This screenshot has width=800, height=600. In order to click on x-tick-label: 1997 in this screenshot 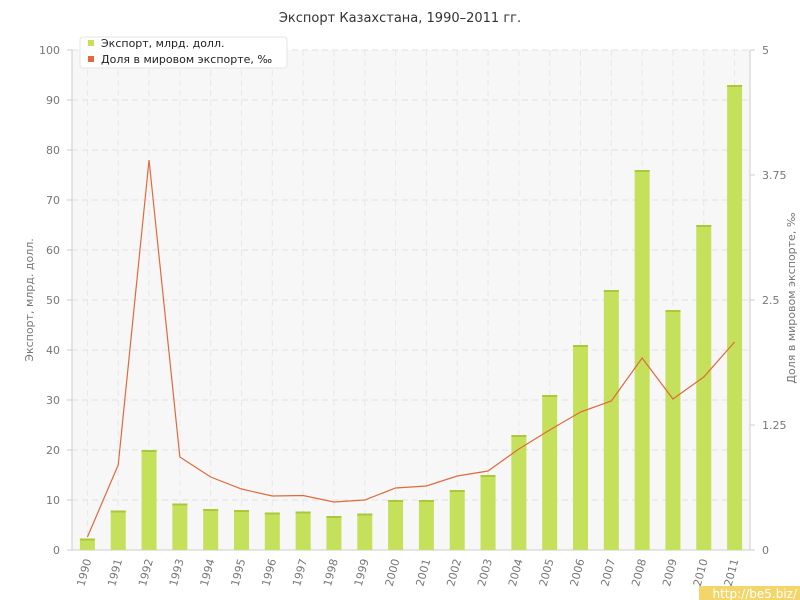, I will do `click(300, 572)`.